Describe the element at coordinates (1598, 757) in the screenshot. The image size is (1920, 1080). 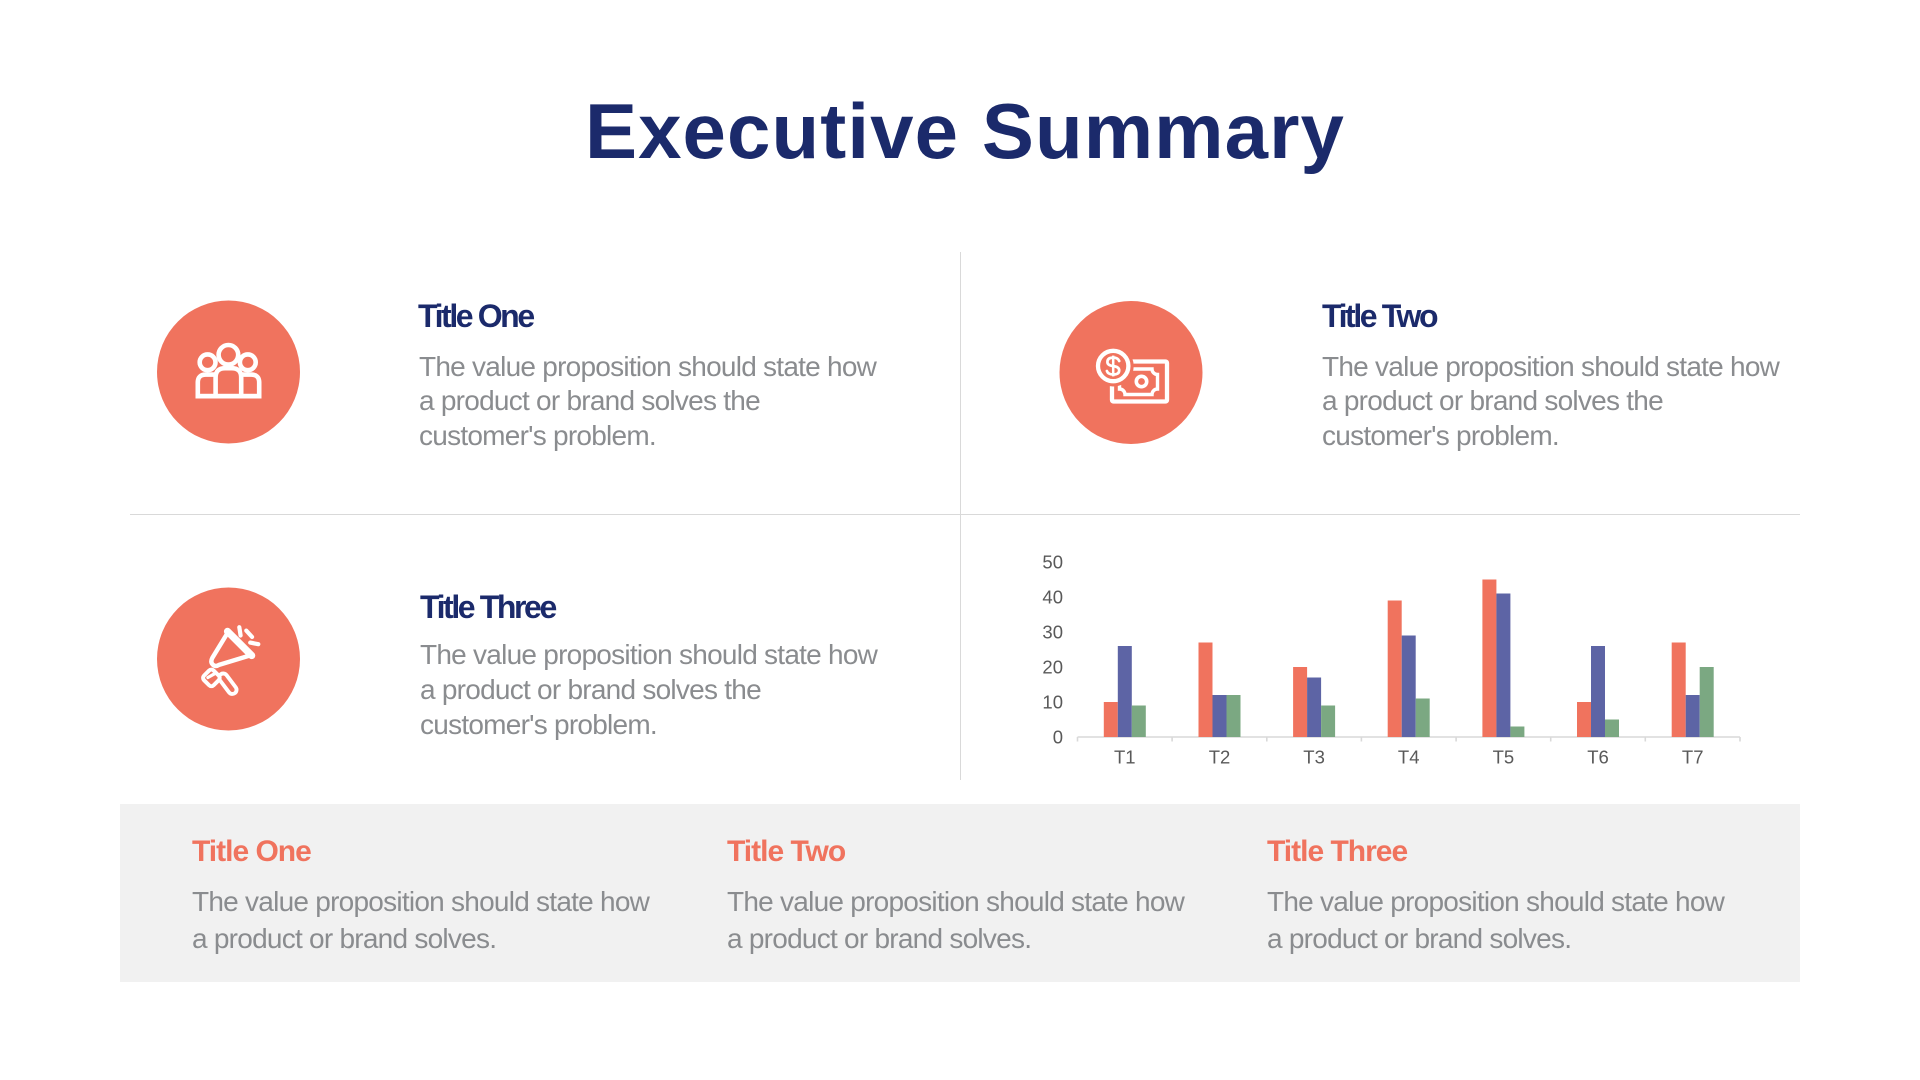
I see `svg-text: T6` at that location.